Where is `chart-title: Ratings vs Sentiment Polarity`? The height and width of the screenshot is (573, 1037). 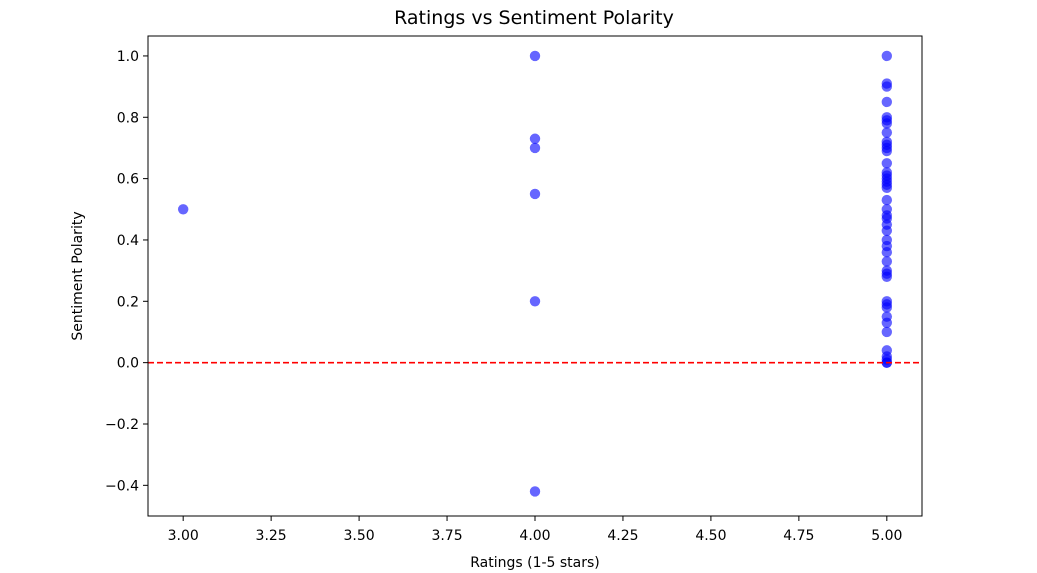
chart-title: Ratings vs Sentiment Polarity is located at coordinates (534, 18).